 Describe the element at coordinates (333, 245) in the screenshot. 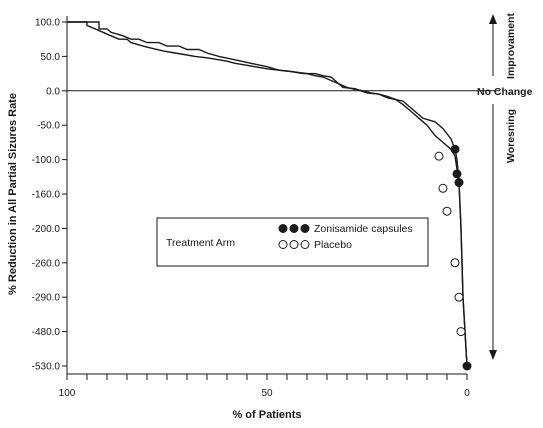

I see `legend-entry-label: Placebo` at that location.